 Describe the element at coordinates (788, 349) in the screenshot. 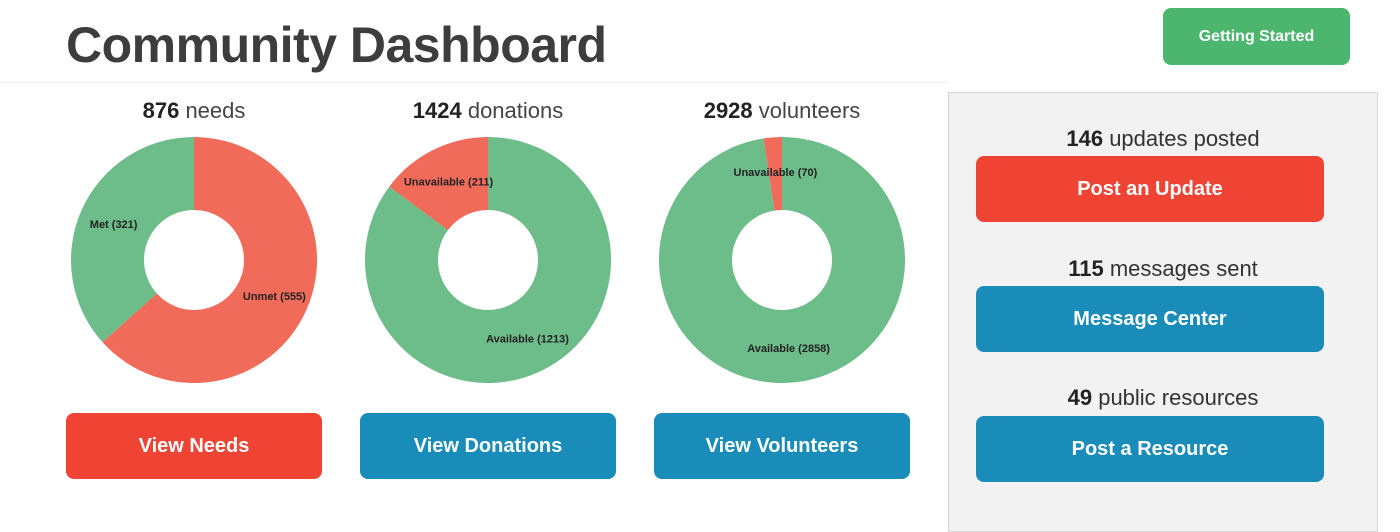

I see `donut-label-available: Available (2858)` at that location.